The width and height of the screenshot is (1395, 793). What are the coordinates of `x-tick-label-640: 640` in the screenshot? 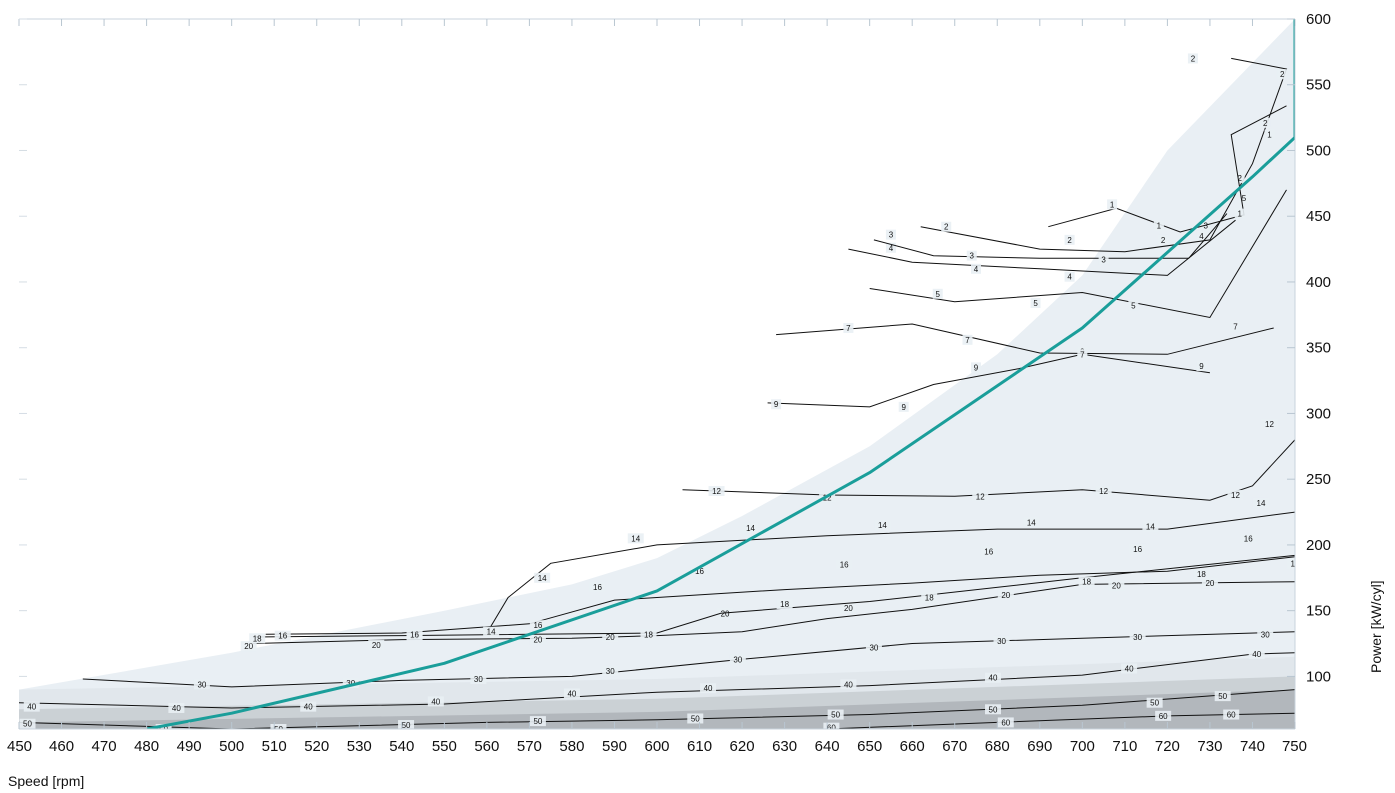 It's located at (827, 746).